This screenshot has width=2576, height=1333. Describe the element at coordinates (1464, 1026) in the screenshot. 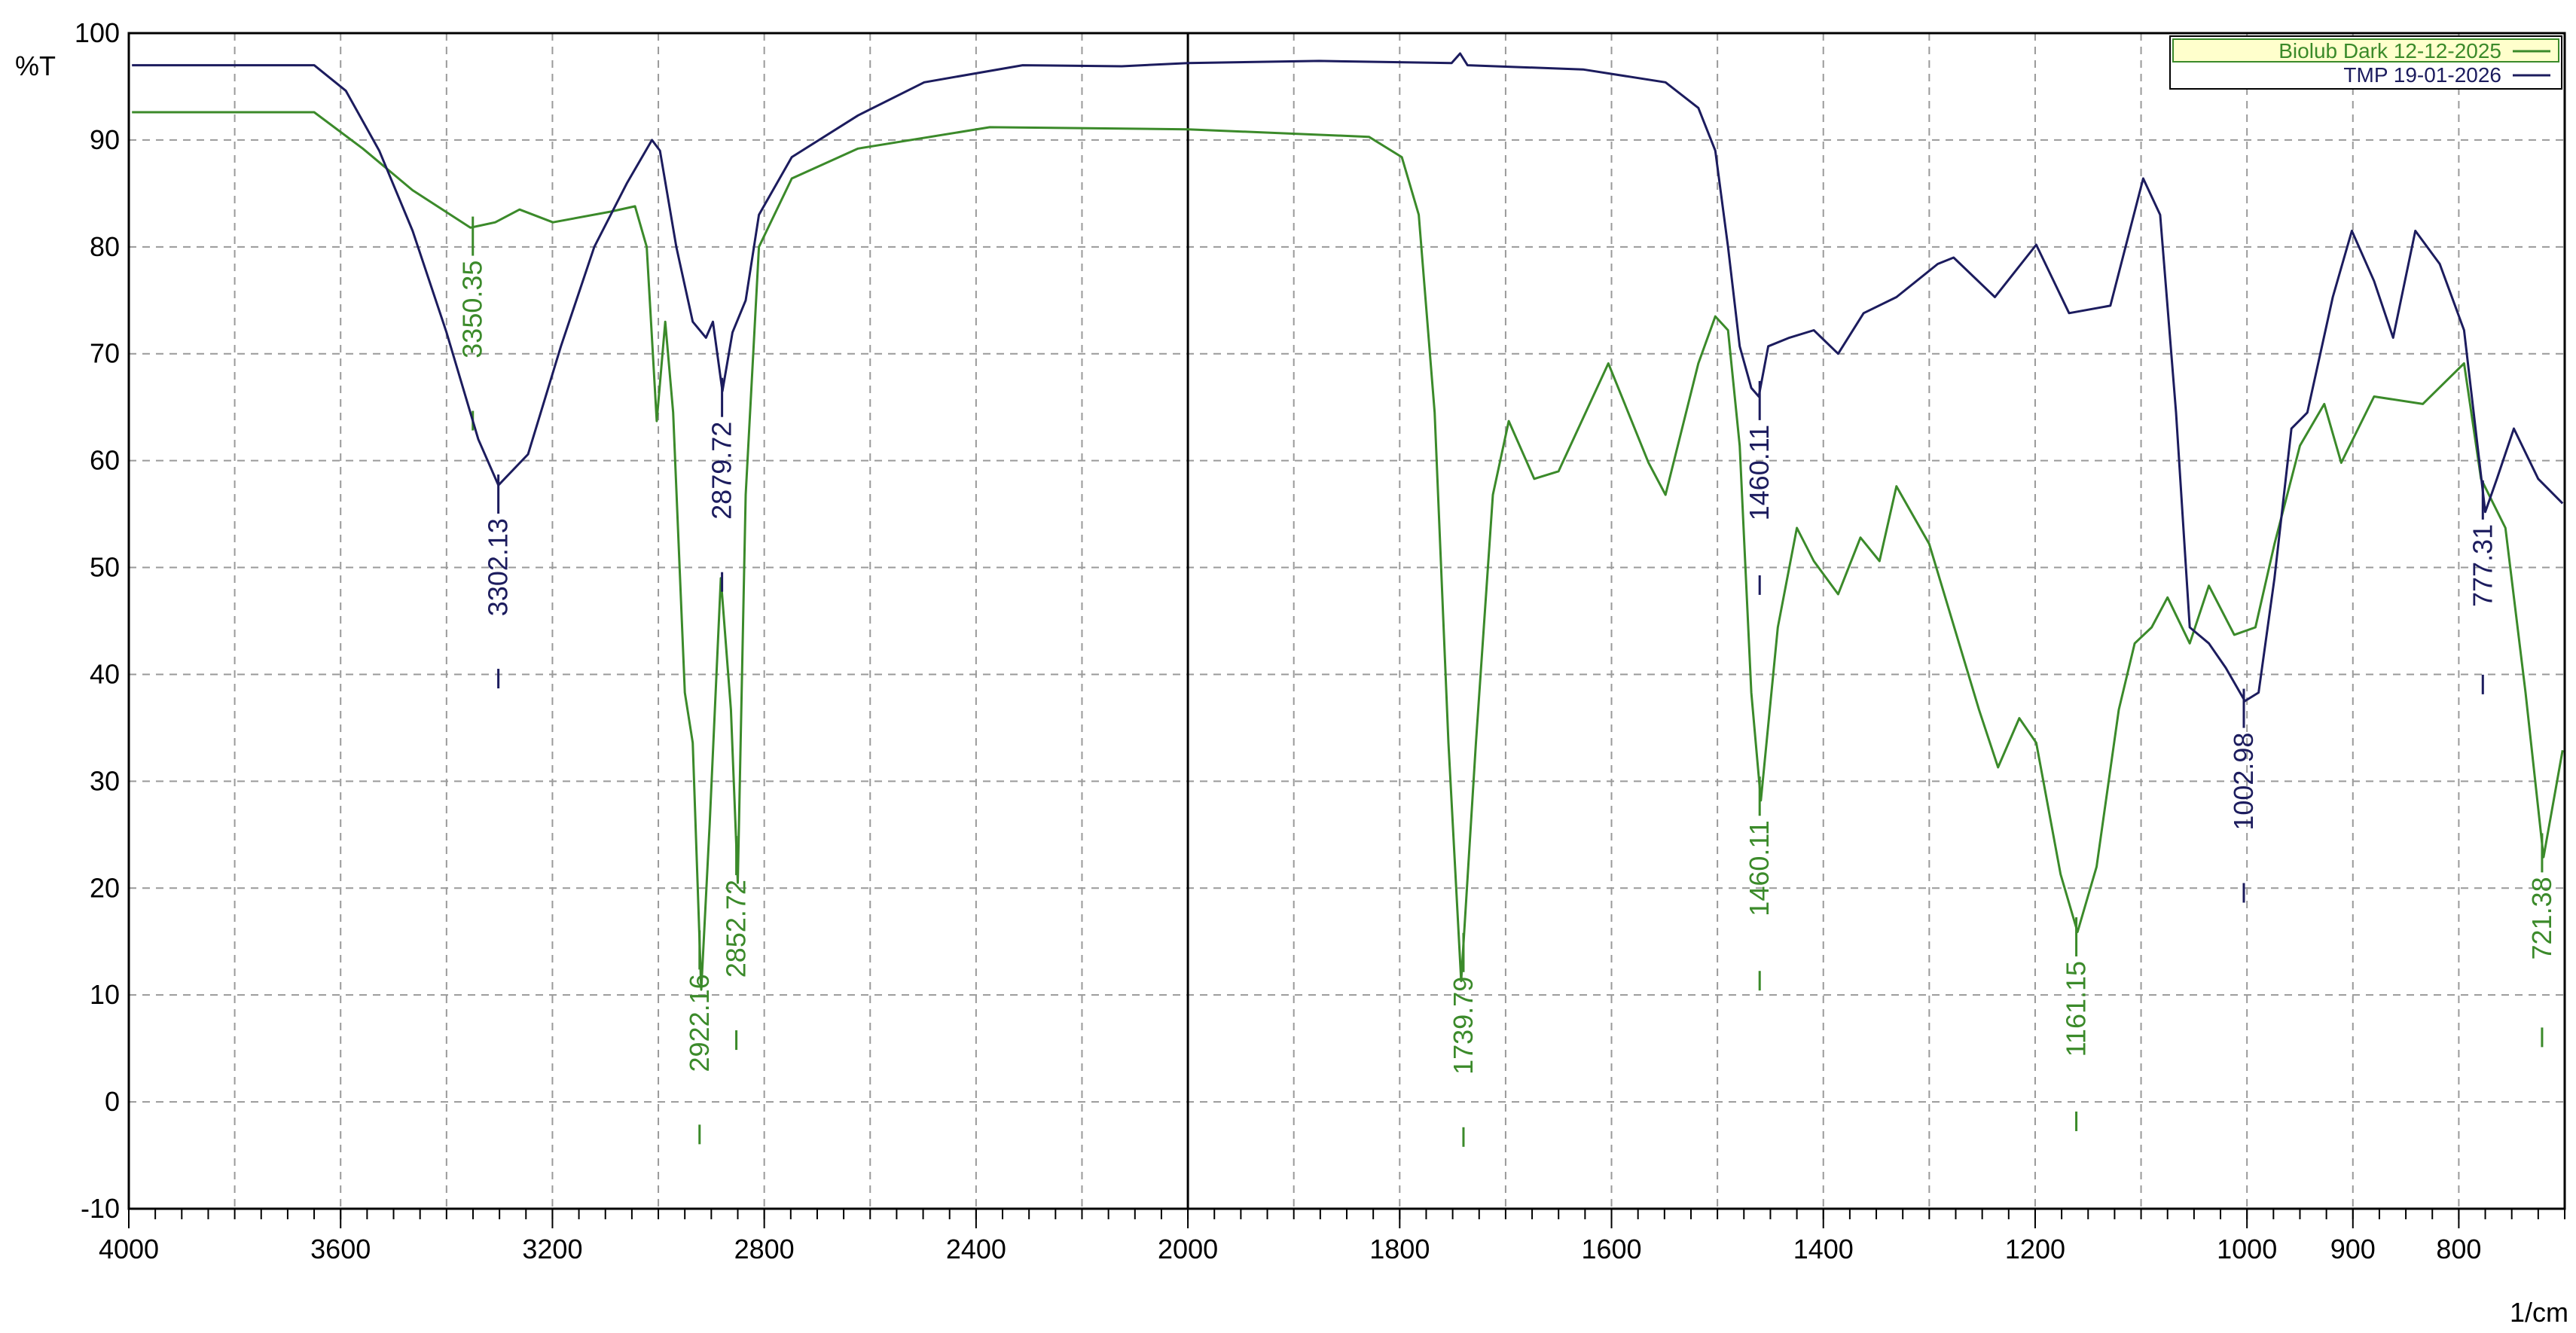

I see `peak-label: 1739.79` at that location.